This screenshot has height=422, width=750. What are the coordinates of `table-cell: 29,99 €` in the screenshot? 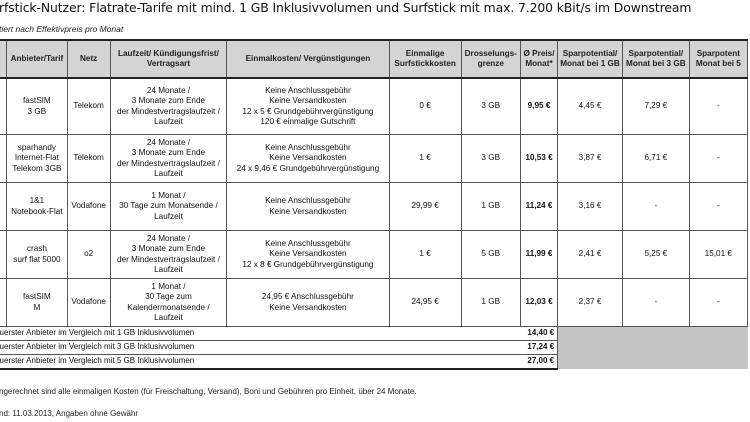 It's located at (425, 206).